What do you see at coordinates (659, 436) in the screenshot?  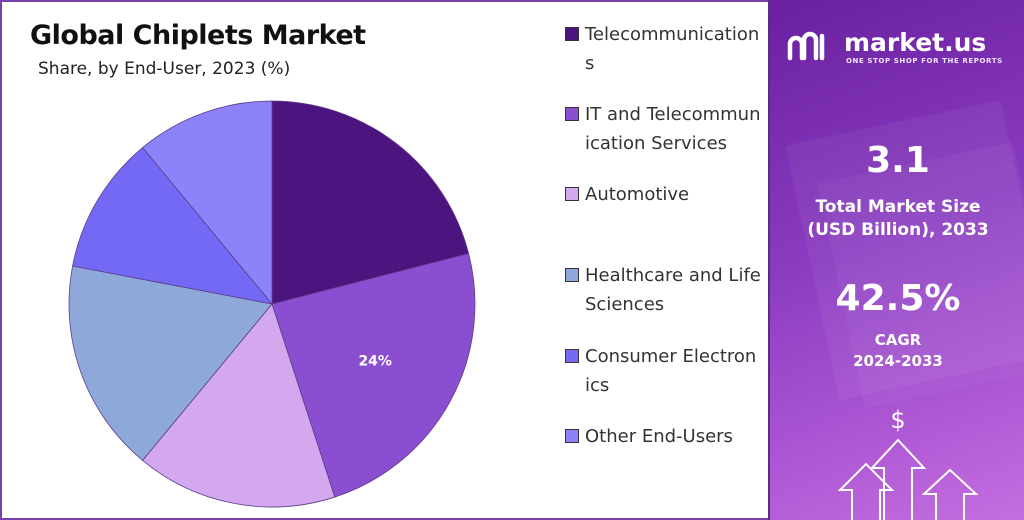 I see `legend-label: Other End-Users` at bounding box center [659, 436].